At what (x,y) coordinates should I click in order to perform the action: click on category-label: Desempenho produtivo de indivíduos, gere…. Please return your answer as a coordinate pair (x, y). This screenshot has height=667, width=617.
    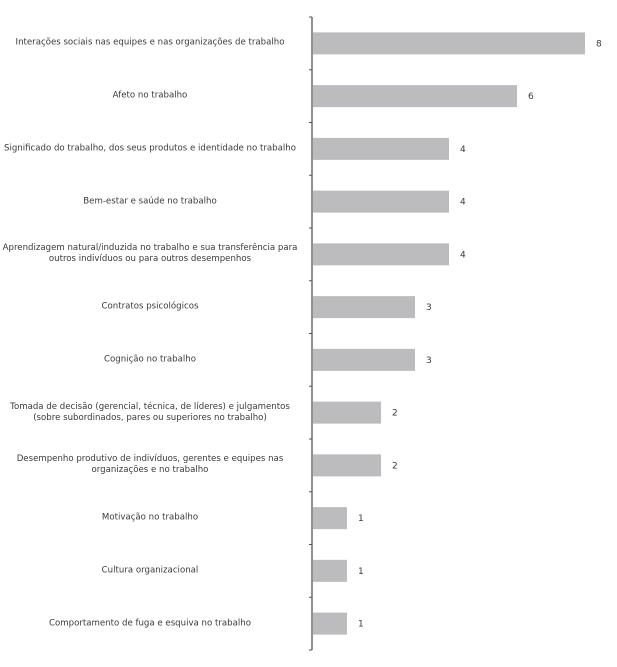
    Looking at the image, I should click on (150, 465).